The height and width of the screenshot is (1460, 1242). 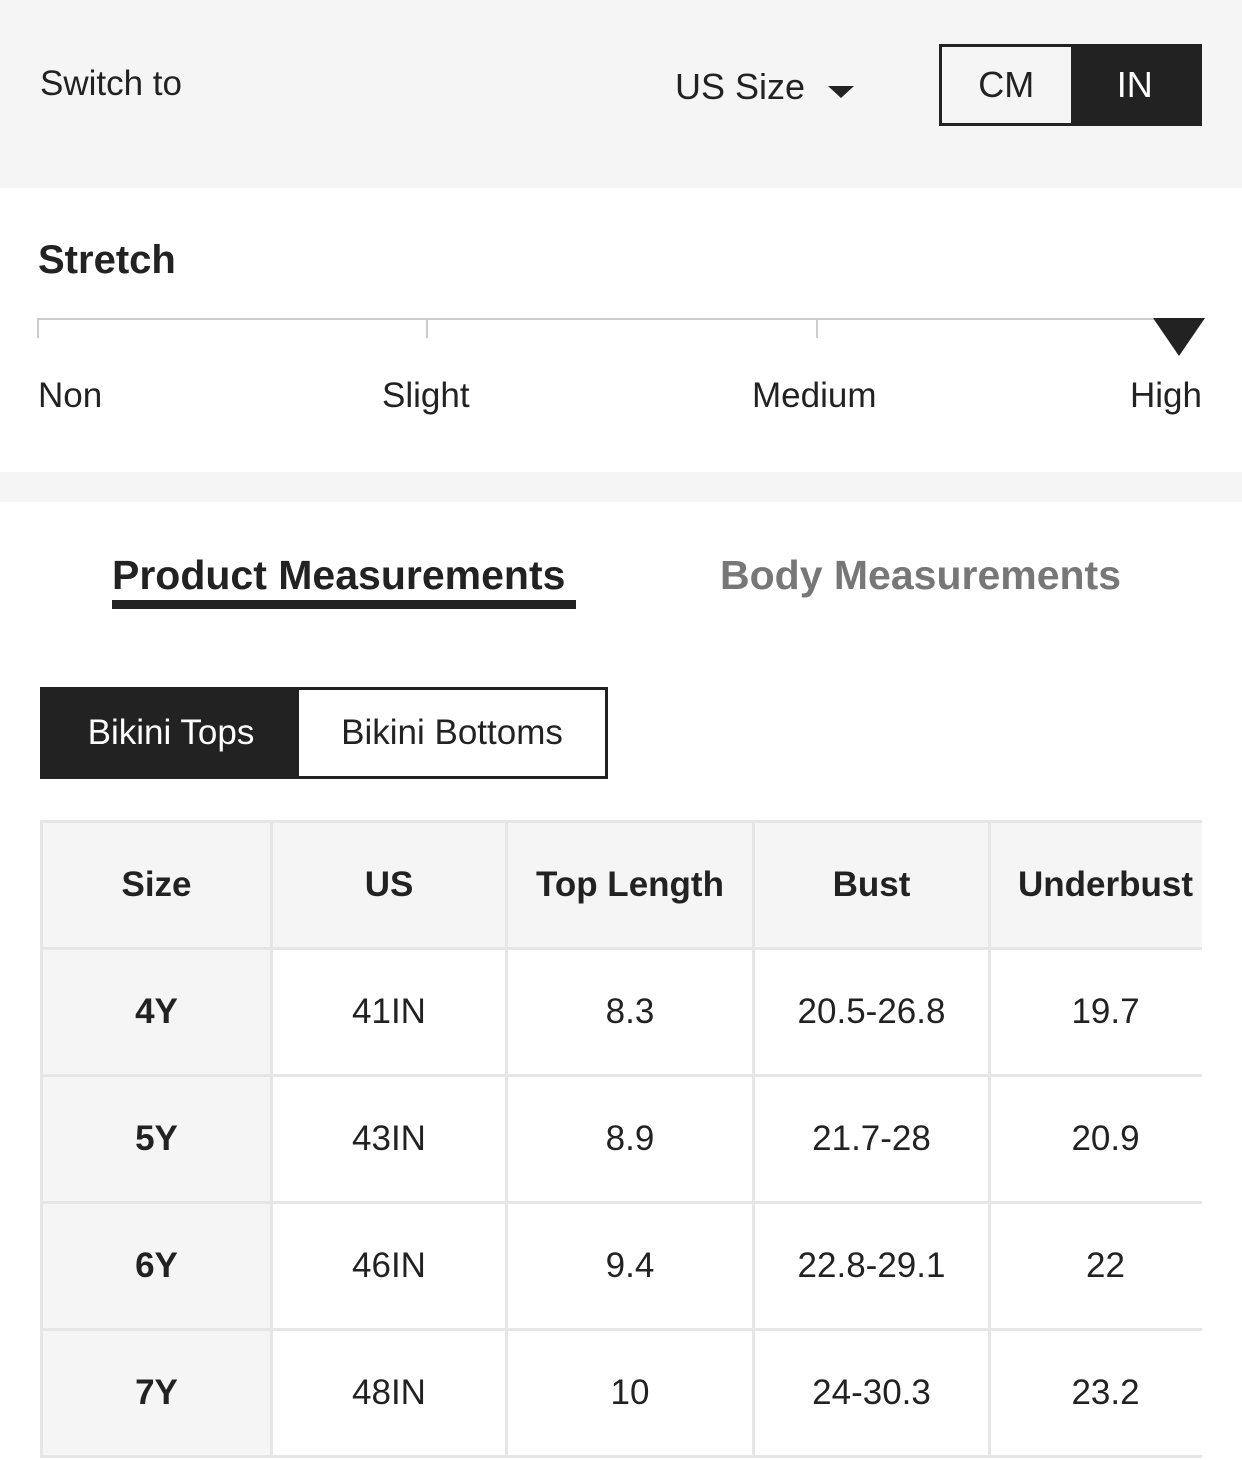 What do you see at coordinates (1095, 1266) in the screenshot?
I see `table-cell: 22` at bounding box center [1095, 1266].